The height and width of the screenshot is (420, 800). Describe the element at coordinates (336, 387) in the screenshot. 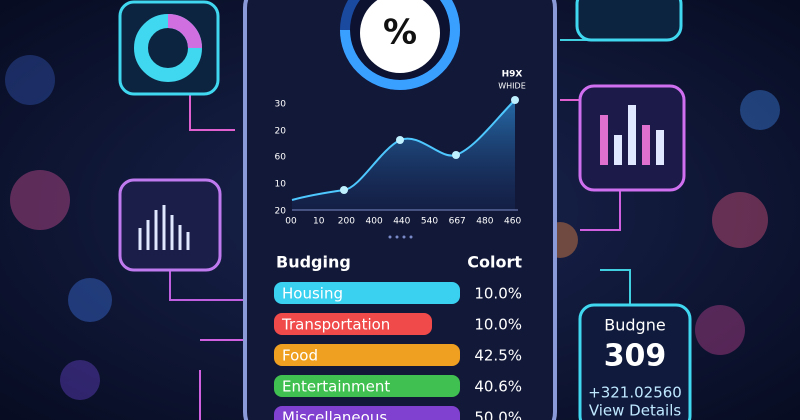

I see `category-label: Entertainment` at that location.